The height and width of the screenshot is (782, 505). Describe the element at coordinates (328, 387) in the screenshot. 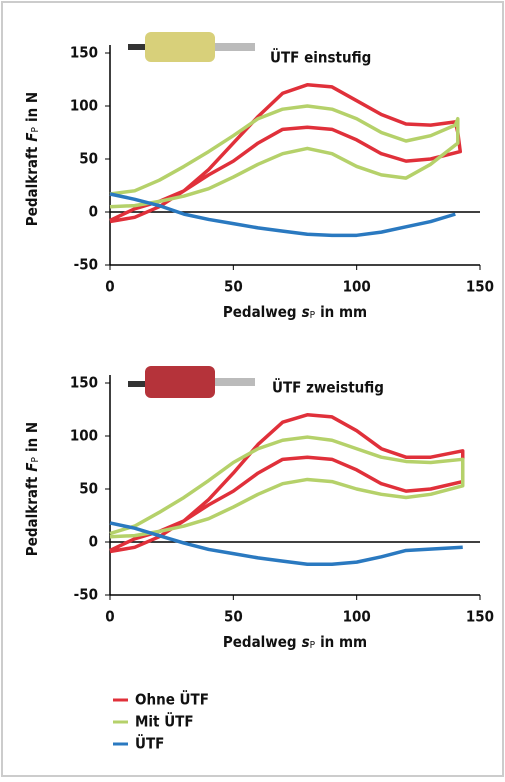

I see `annotation: ÜTF zweistufig` at that location.